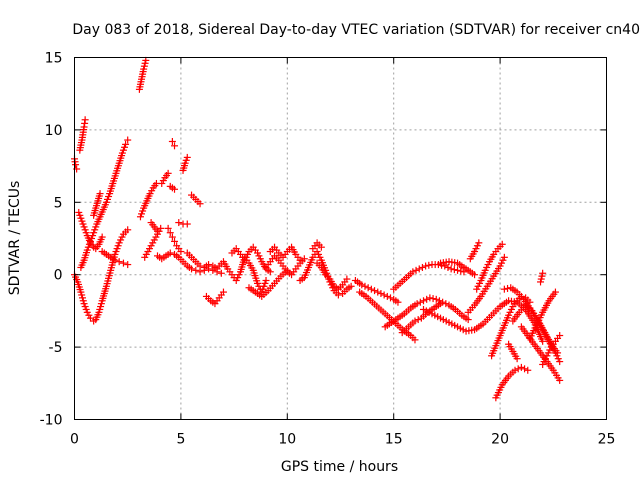  Describe the element at coordinates (56, 348) in the screenshot. I see `y-tick-label: -5` at that location.